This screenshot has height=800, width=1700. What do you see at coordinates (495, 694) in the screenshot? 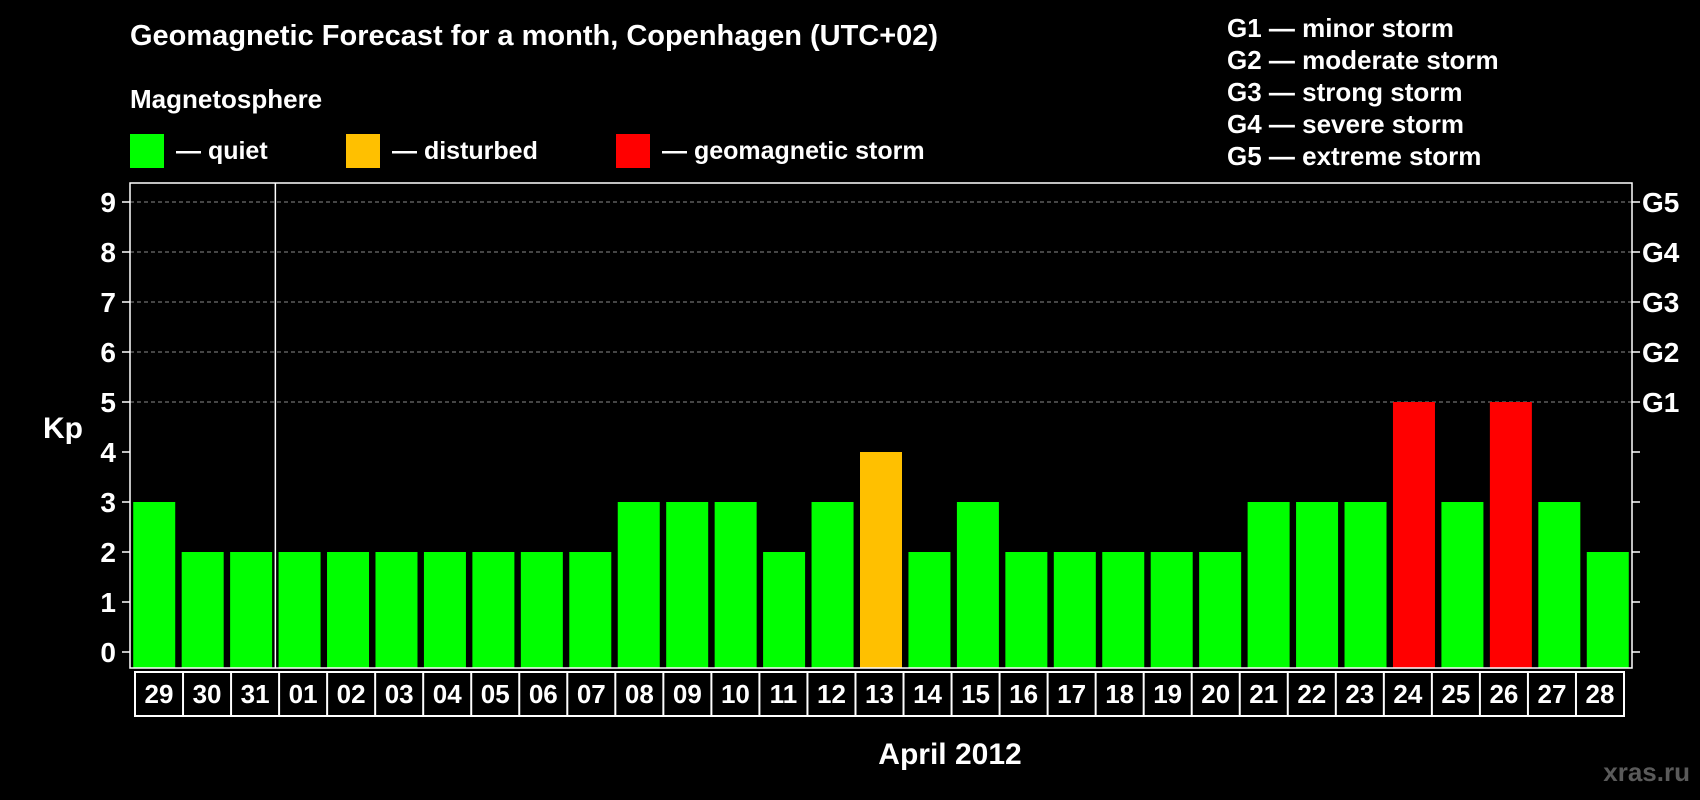
I see `x-tick-label: 05` at bounding box center [495, 694].